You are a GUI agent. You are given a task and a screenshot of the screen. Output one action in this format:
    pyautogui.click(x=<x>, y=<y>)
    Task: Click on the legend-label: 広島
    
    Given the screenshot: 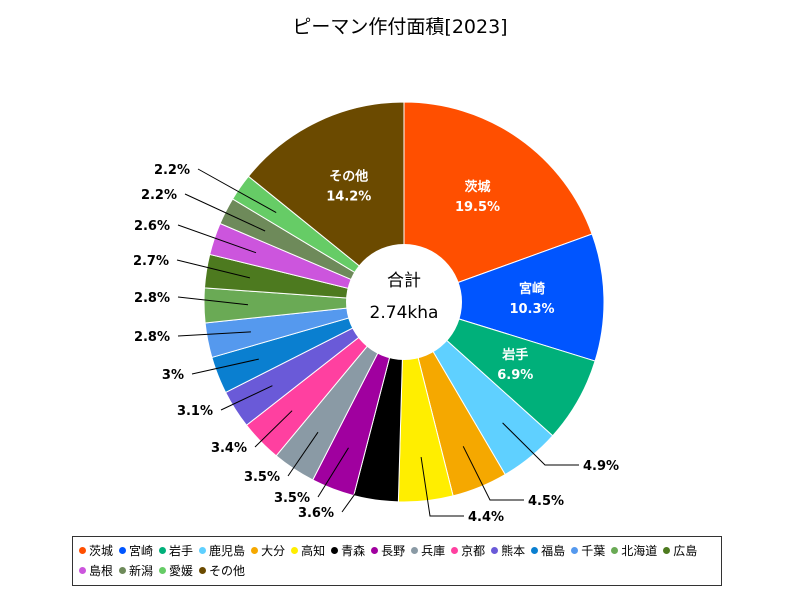 What is the action you would take?
    pyautogui.click(x=685, y=551)
    